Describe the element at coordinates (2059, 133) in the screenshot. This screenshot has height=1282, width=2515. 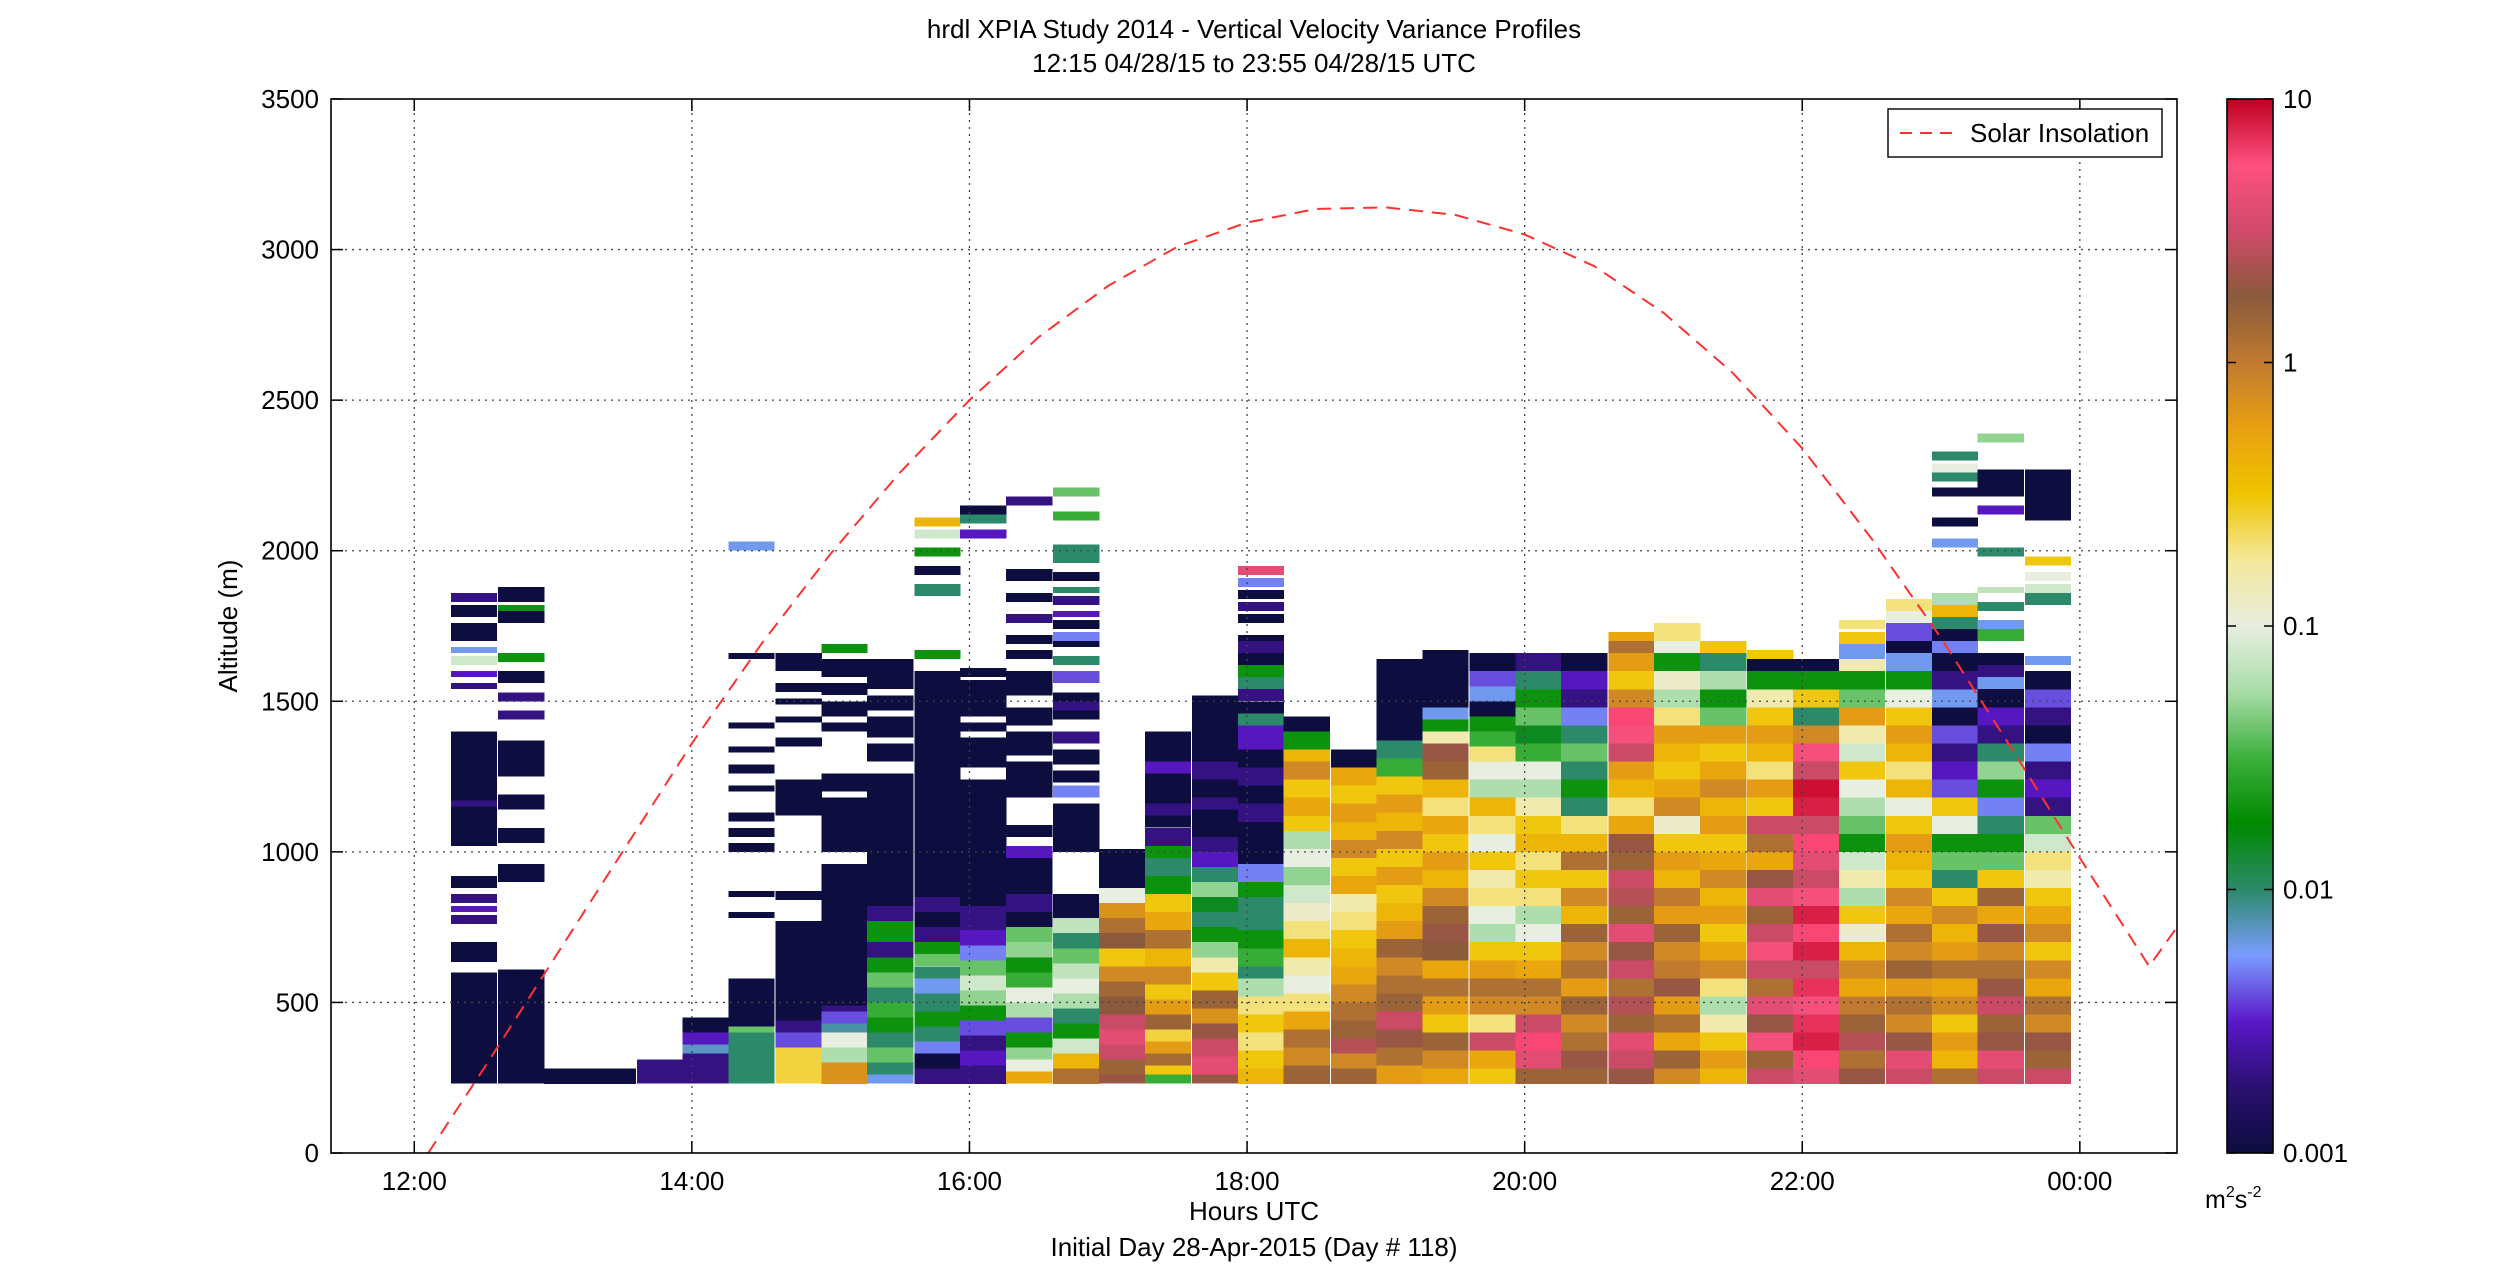
I see `legend-label-solar: Solar Insolation` at that location.